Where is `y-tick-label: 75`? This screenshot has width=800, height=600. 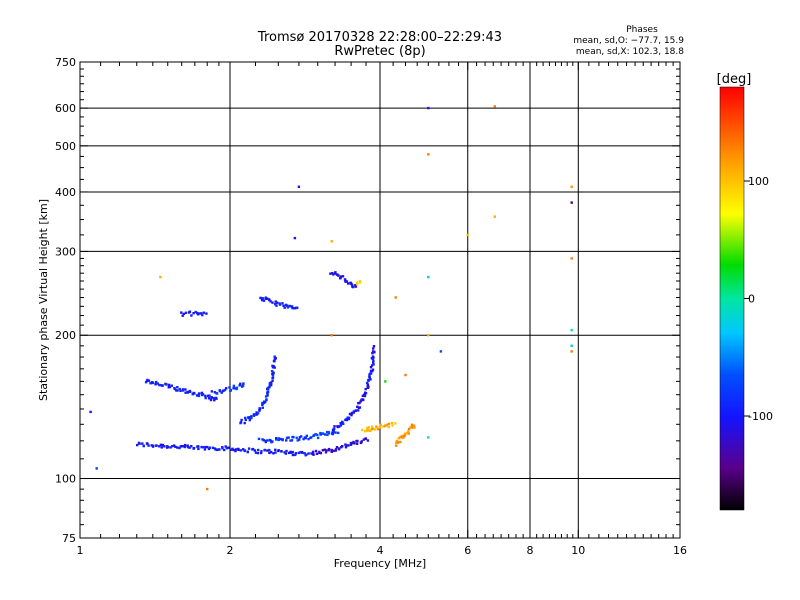 y-tick-label: 75 is located at coordinates (69, 538).